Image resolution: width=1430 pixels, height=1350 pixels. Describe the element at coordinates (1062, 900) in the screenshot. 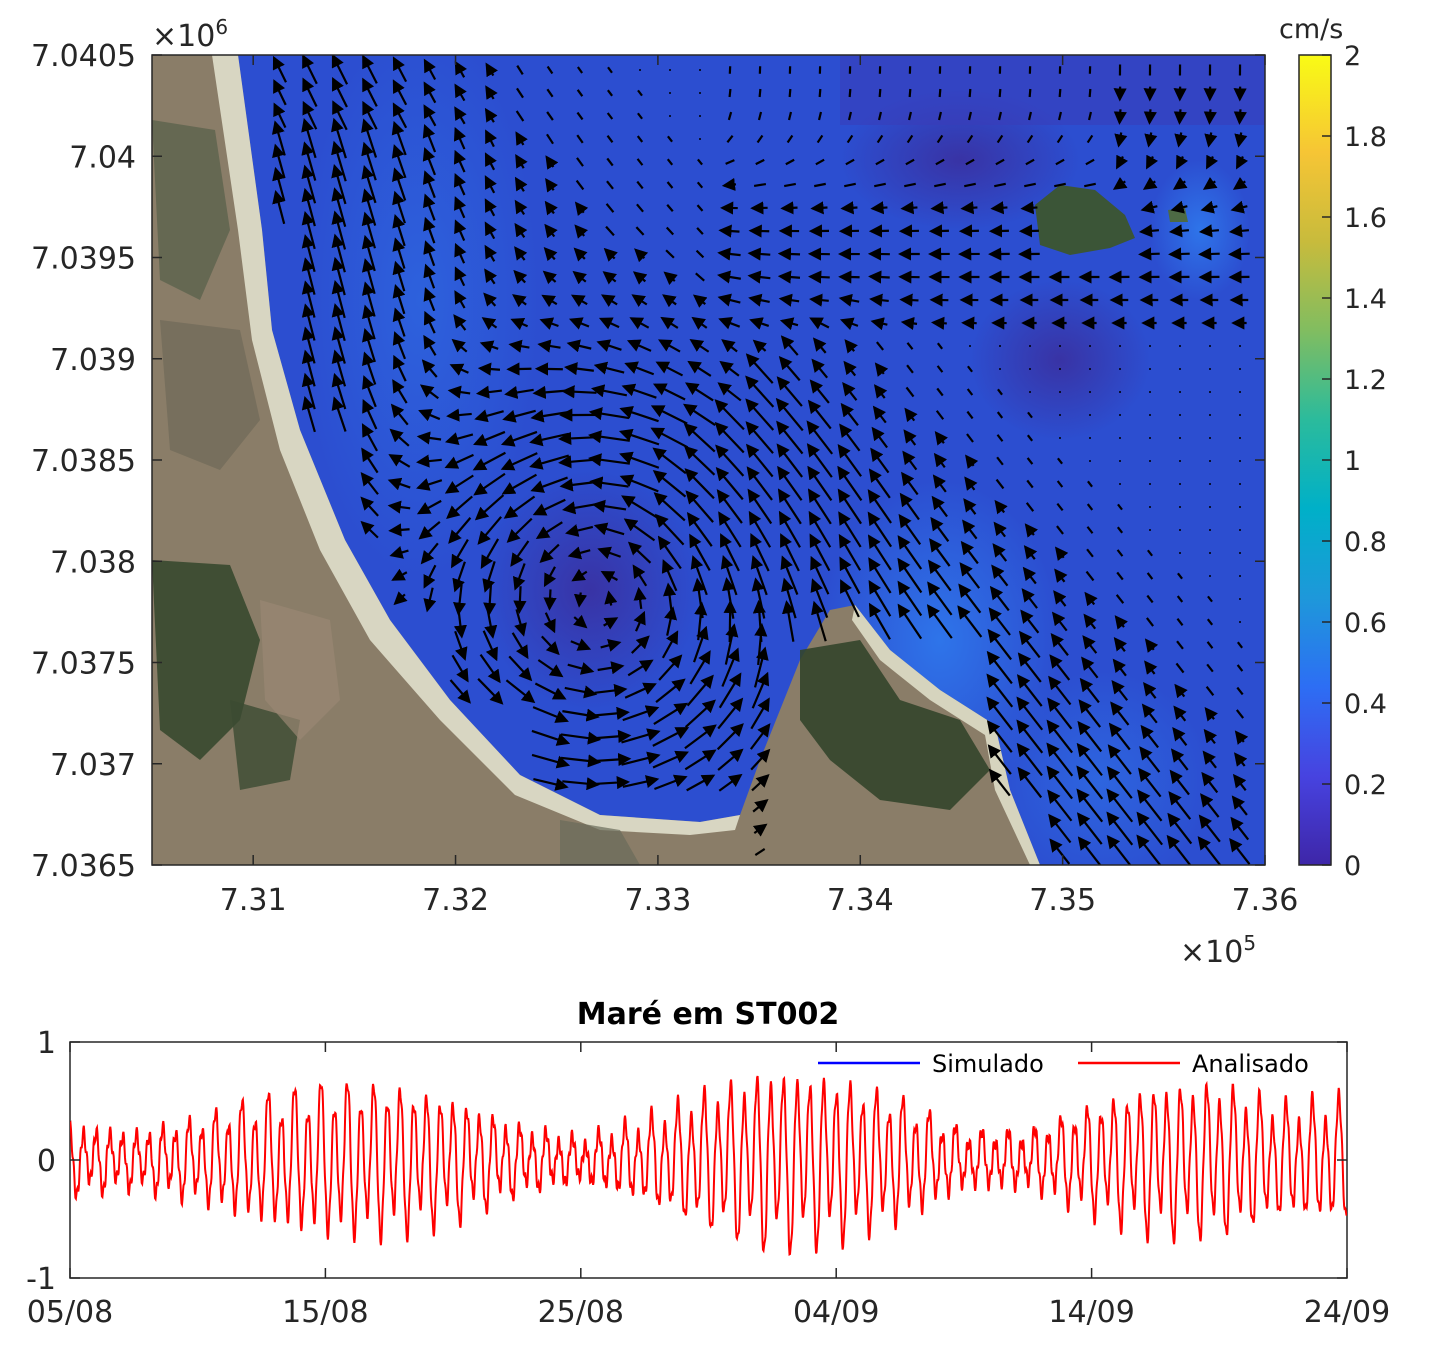

I see `map-x-tick-label: 7.35` at that location.